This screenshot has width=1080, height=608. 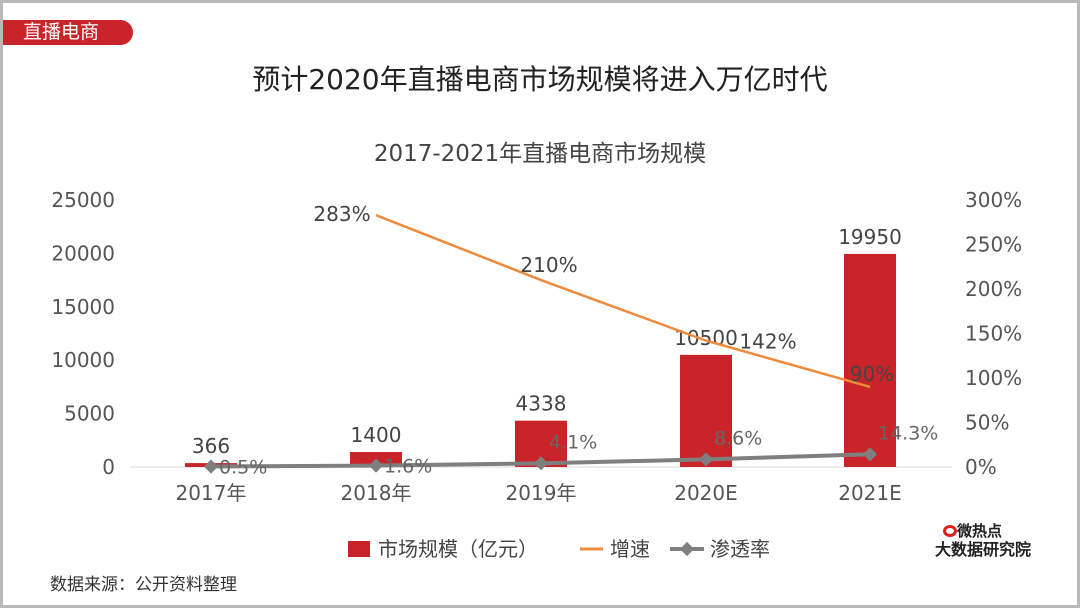 I want to click on y-tick-label: 5000, so click(x=89, y=414).